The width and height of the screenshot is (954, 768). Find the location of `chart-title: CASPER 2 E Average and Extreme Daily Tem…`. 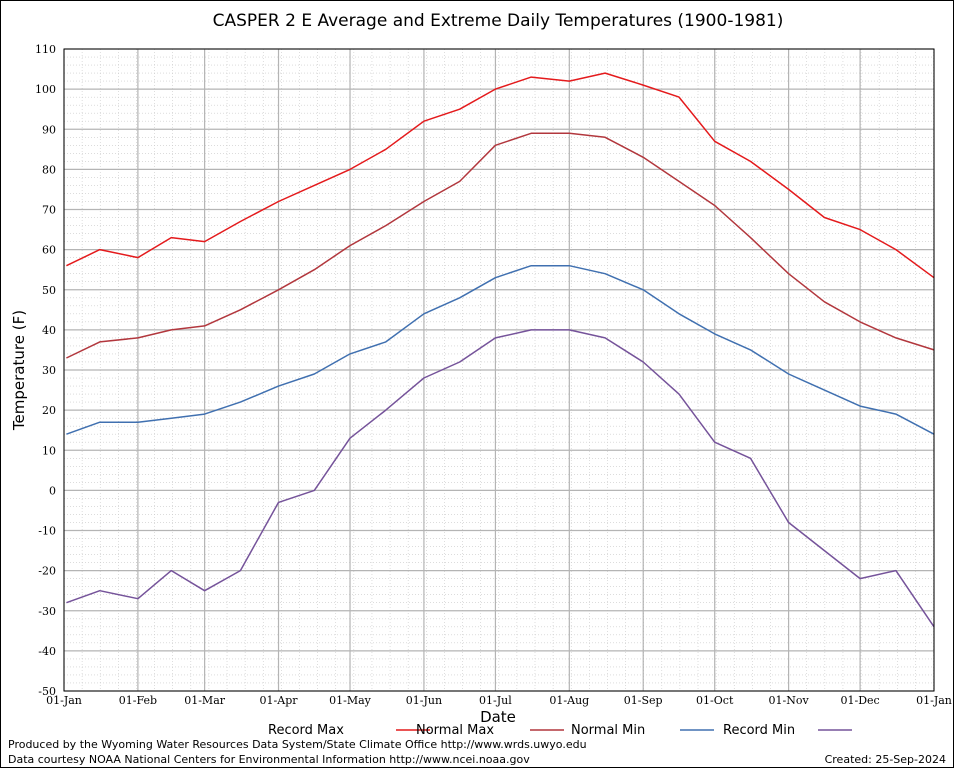

chart-title: CASPER 2 E Average and Extreme Daily Tem… is located at coordinates (498, 21).